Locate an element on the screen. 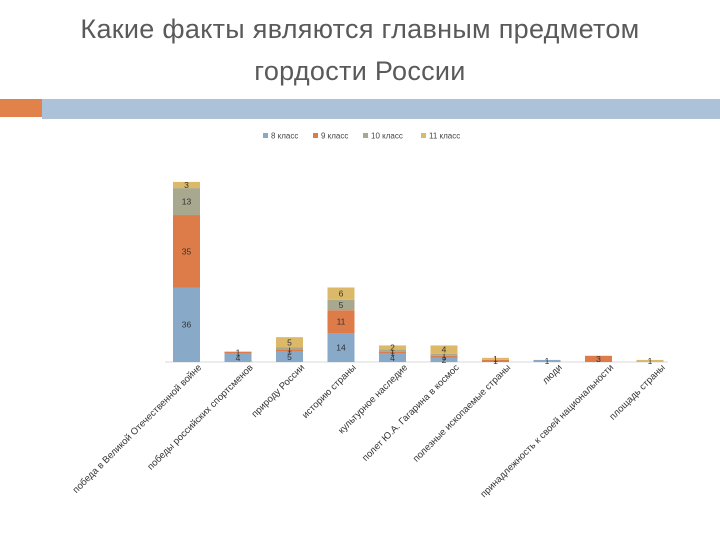 Image resolution: width=720 pixels, height=540 pixels. decorative-blue-line is located at coordinates (381, 118).